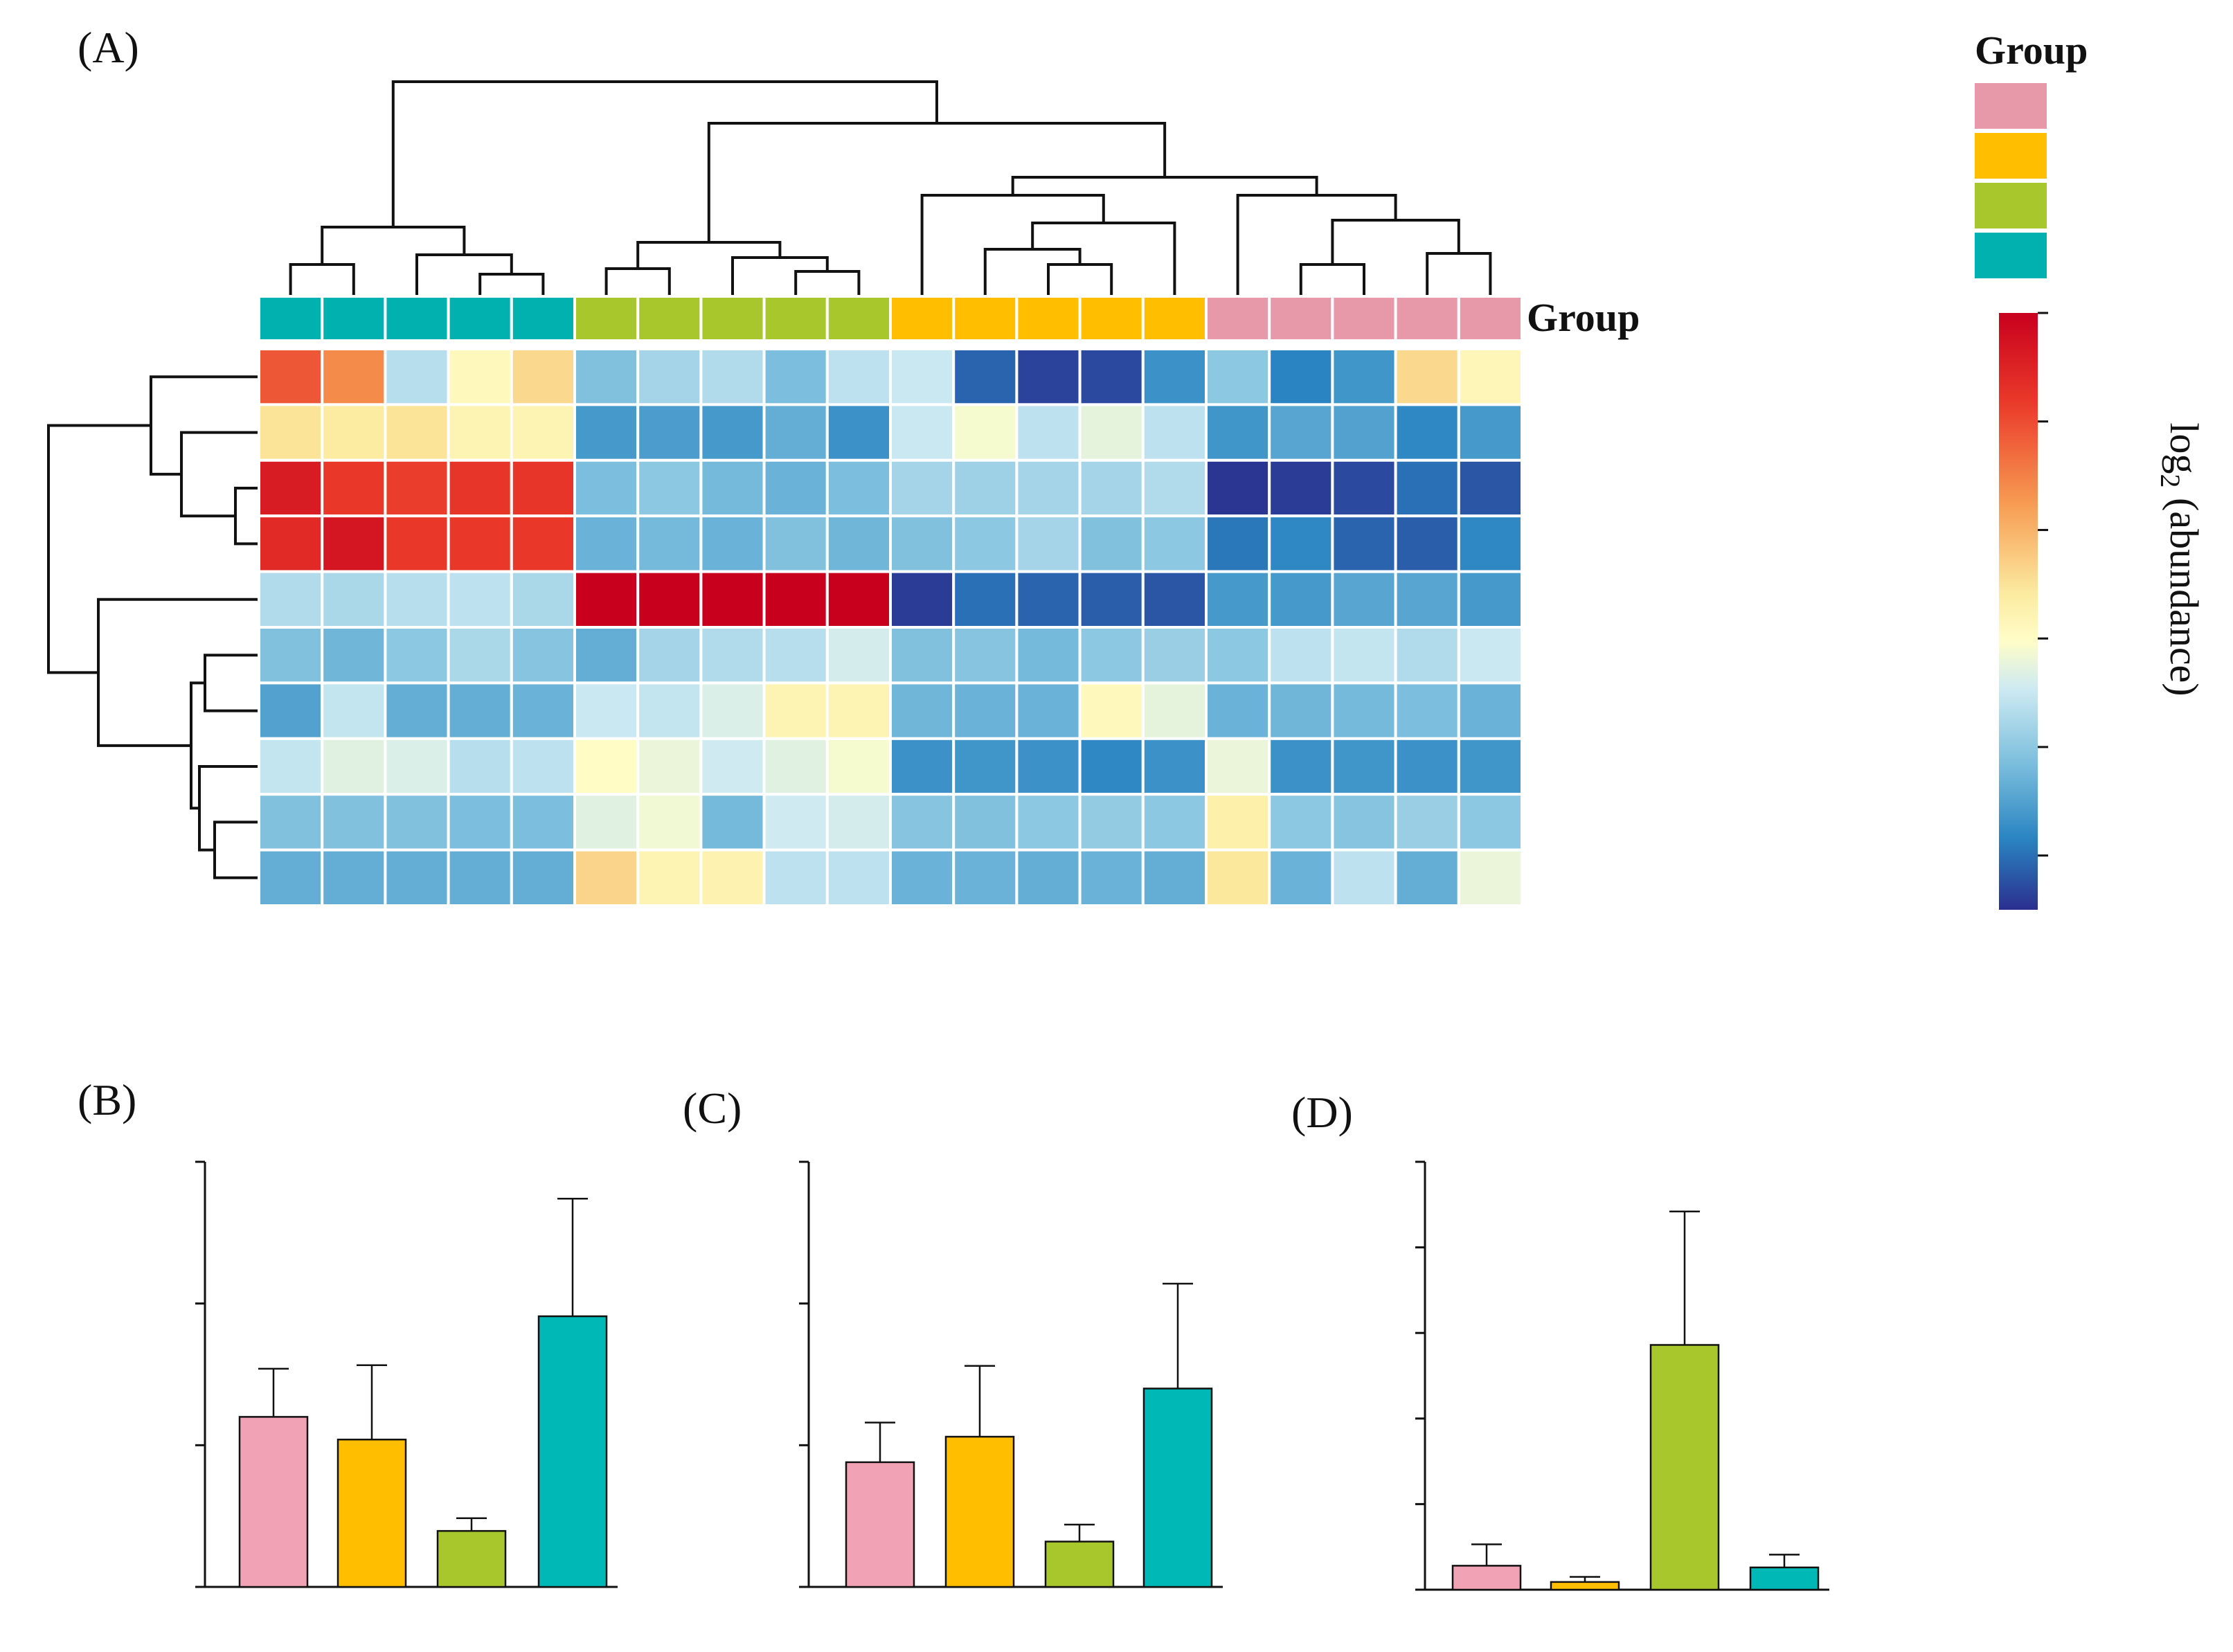 Image resolution: width=2233 pixels, height=1652 pixels. What do you see at coordinates (2170, 481) in the screenshot?
I see `colorbar-title-subscript: 2` at bounding box center [2170, 481].